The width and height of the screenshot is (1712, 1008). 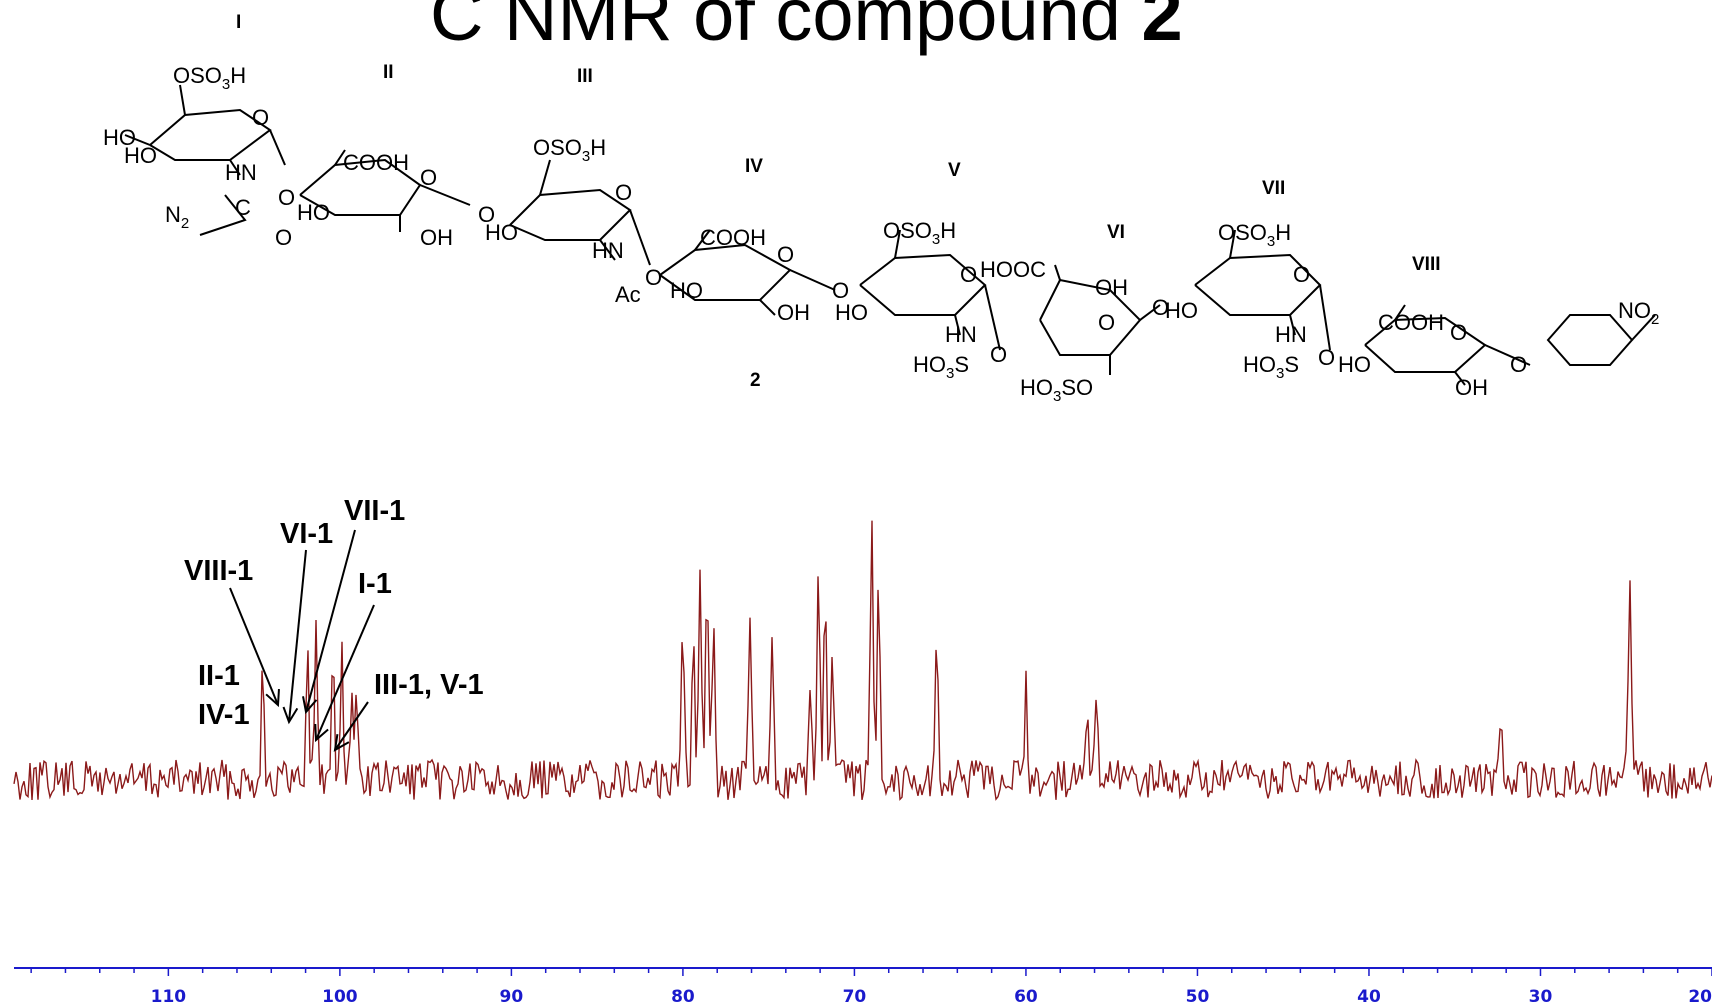 I want to click on x-axis-tick-label: 100, so click(x=340, y=997).